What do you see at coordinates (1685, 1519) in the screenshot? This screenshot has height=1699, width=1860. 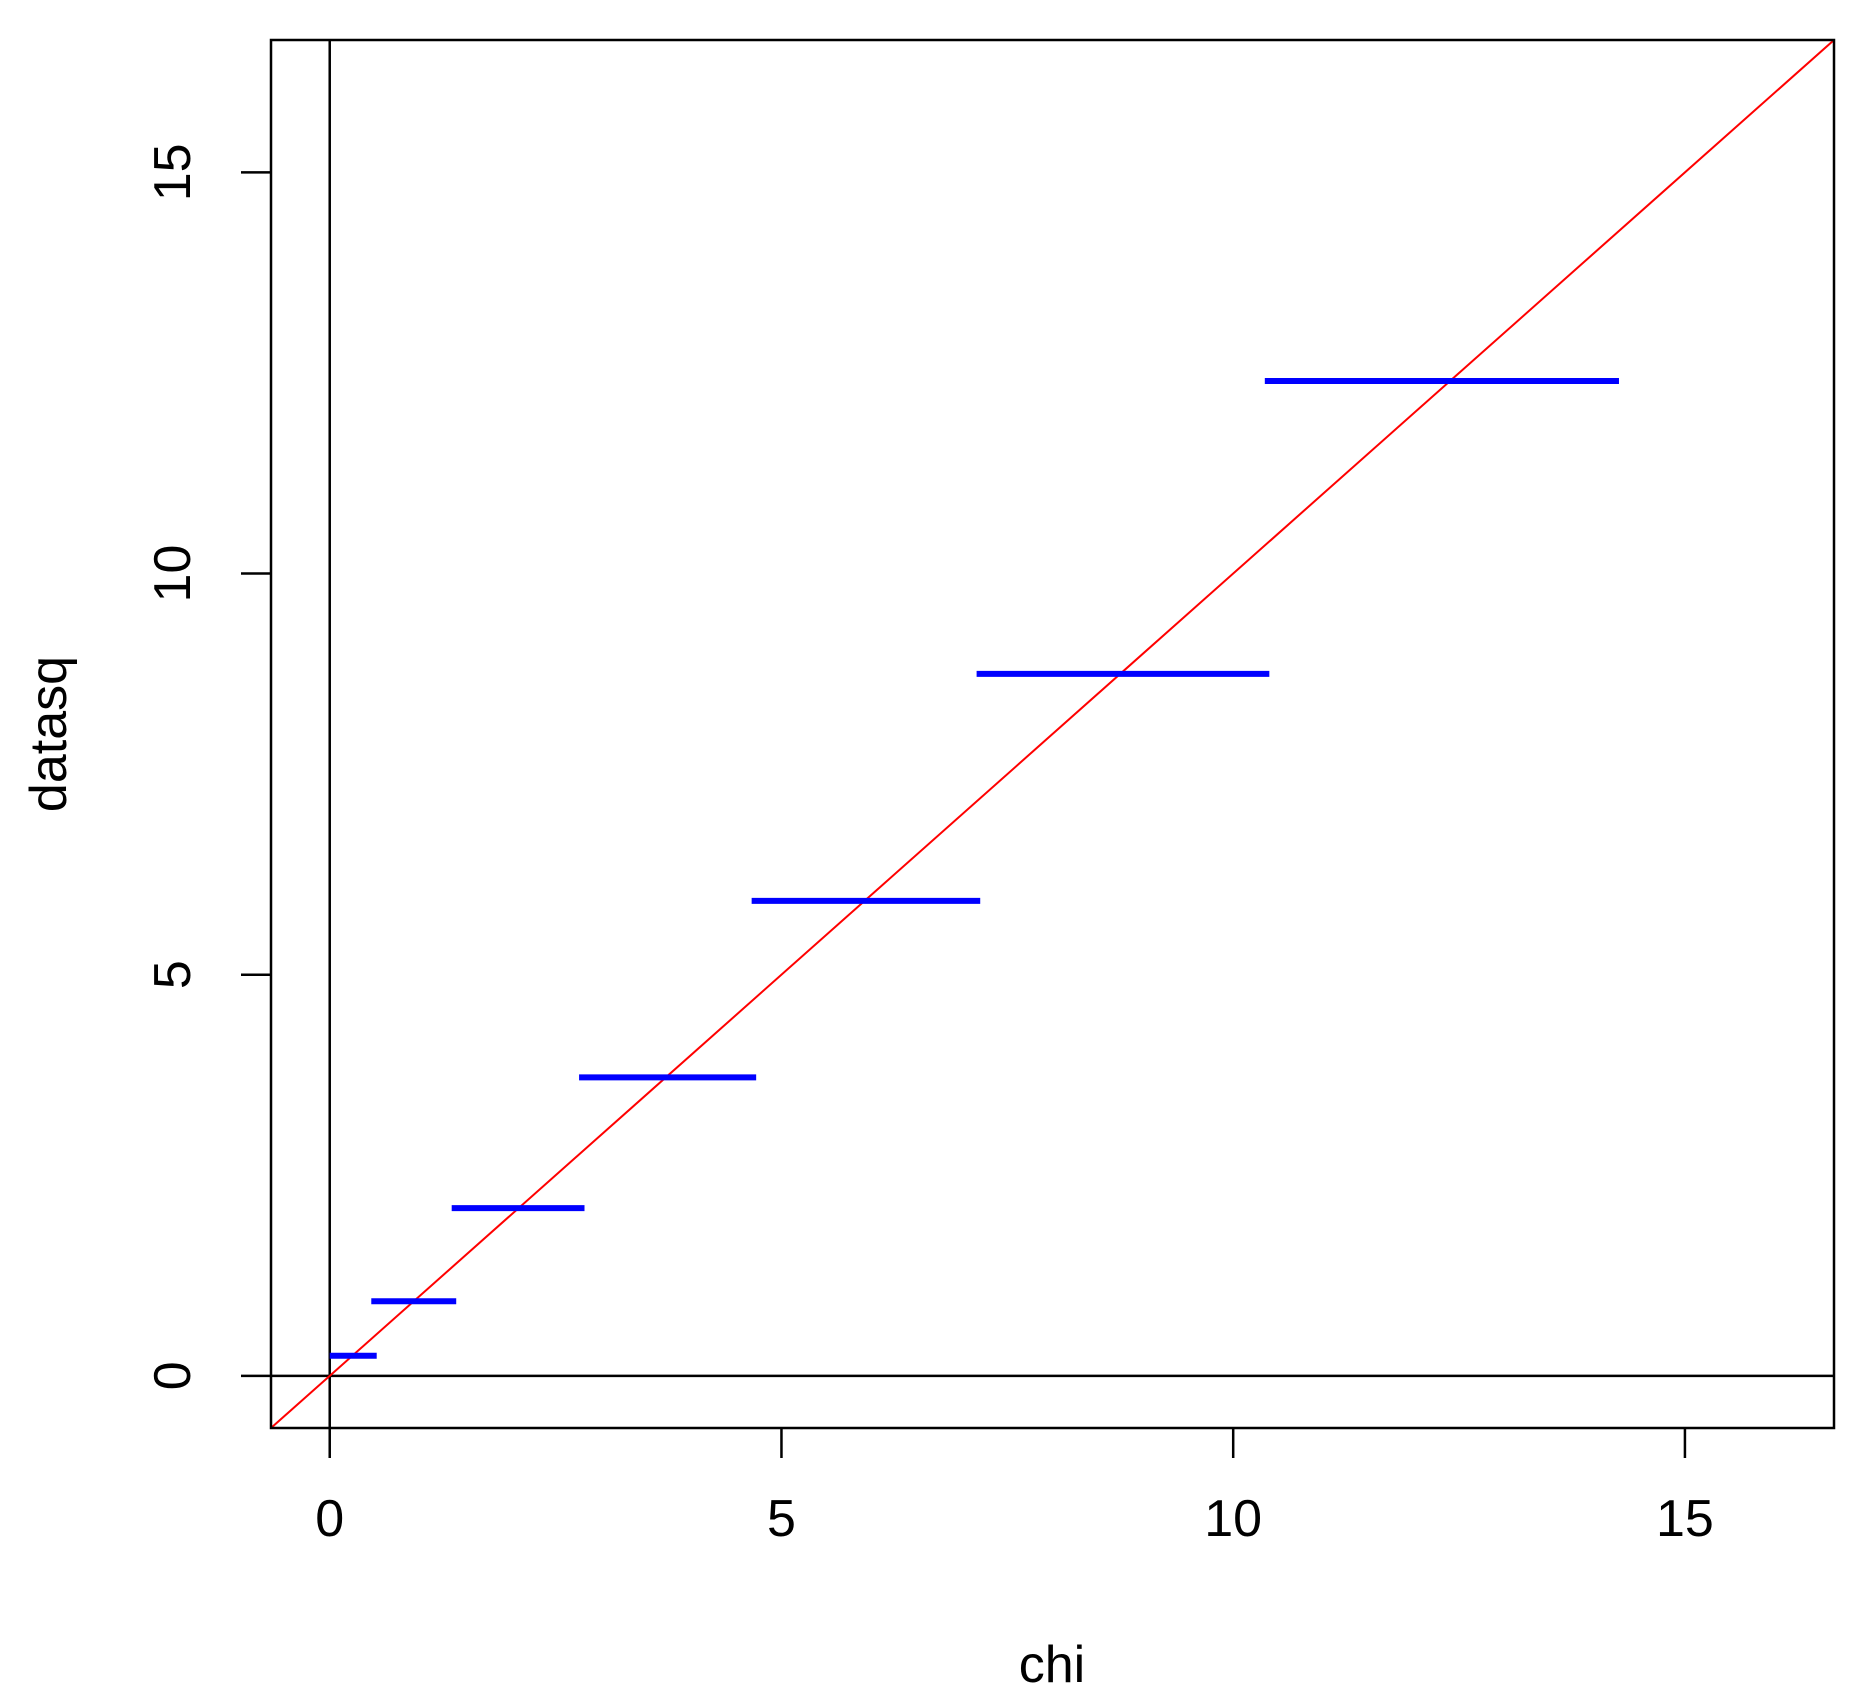 I see `x-tick-label-15: 15` at bounding box center [1685, 1519].